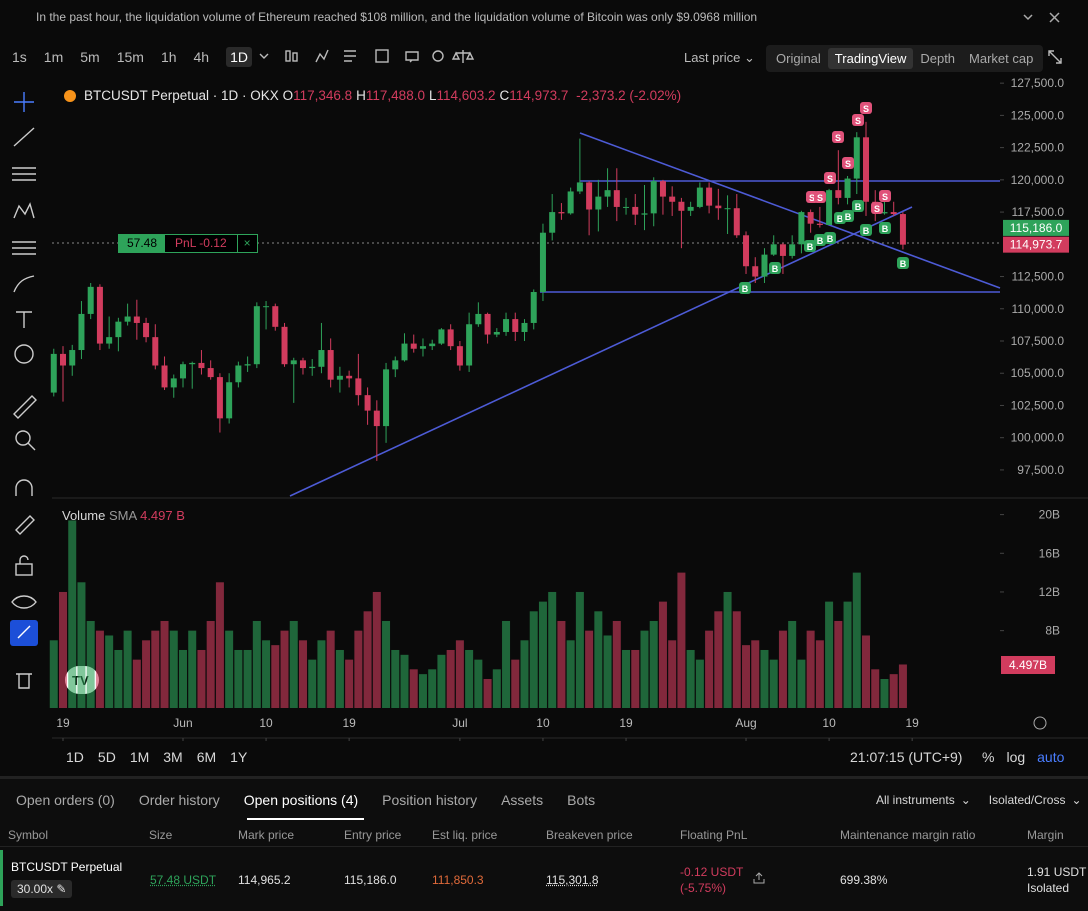 The width and height of the screenshot is (1088, 911). Describe the element at coordinates (168, 57) in the screenshot. I see `interval-button: 1h` at that location.